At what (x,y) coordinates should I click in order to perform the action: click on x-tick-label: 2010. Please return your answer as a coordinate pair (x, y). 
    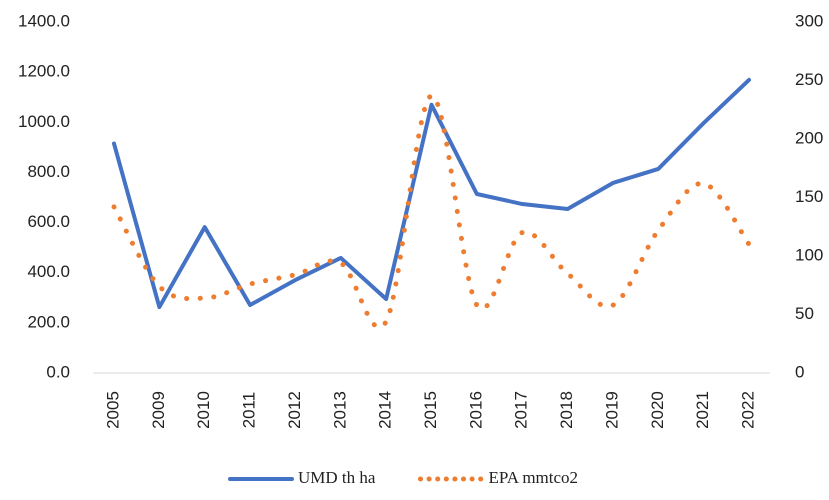
    Looking at the image, I should click on (203, 410).